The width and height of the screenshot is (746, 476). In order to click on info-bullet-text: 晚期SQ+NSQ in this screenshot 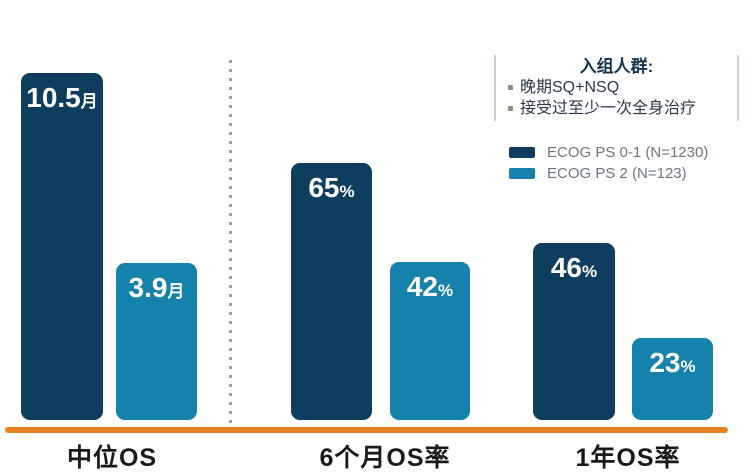, I will do `click(570, 87)`.